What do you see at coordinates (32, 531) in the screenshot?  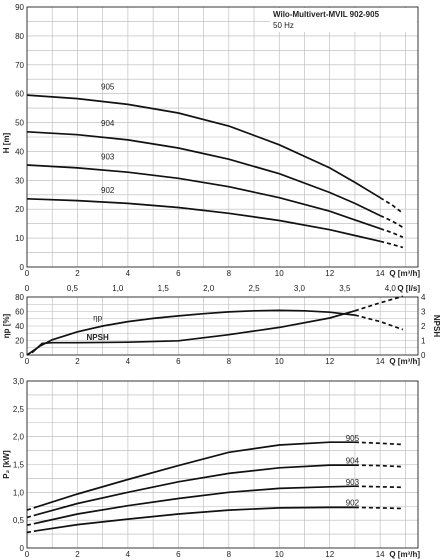 I see `curve-p2-902-start` at bounding box center [32, 531].